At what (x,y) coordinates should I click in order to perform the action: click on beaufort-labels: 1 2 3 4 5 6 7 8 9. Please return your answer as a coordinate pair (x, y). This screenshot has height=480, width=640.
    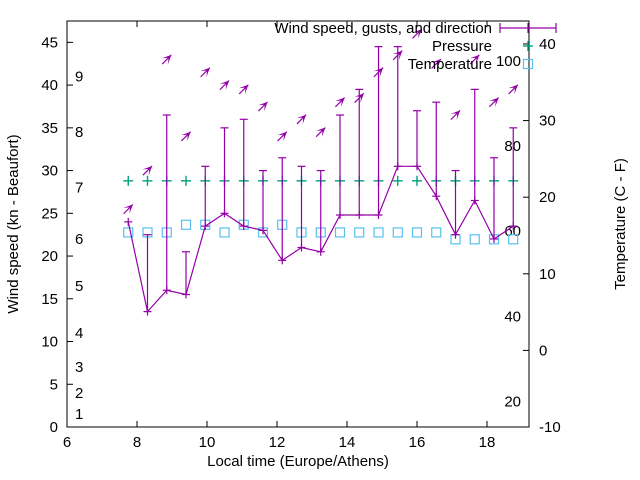
    Looking at the image, I should click on (79, 246).